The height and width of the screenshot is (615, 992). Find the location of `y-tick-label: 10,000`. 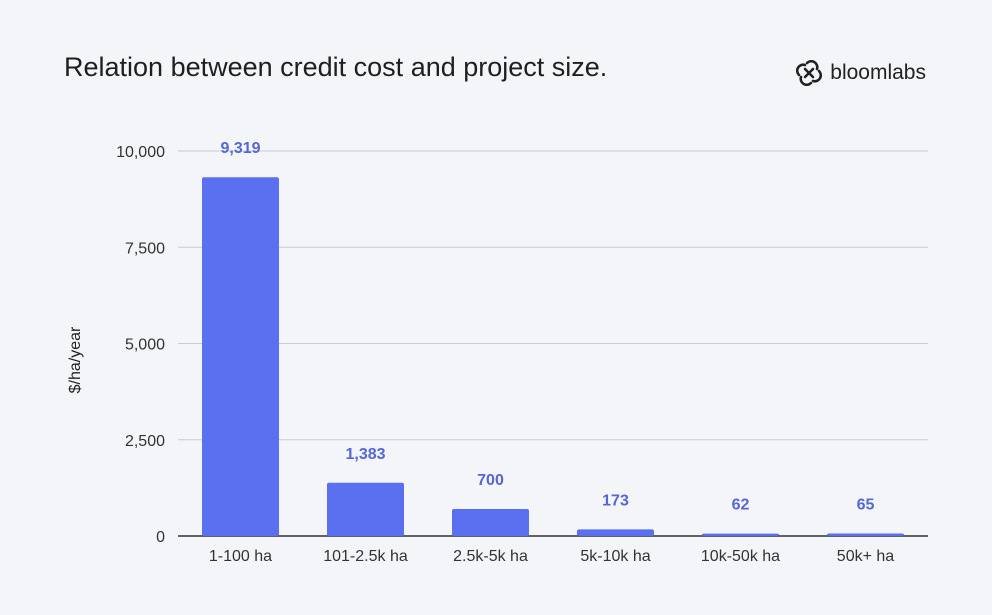

y-tick-label: 10,000 is located at coordinates (140, 152).